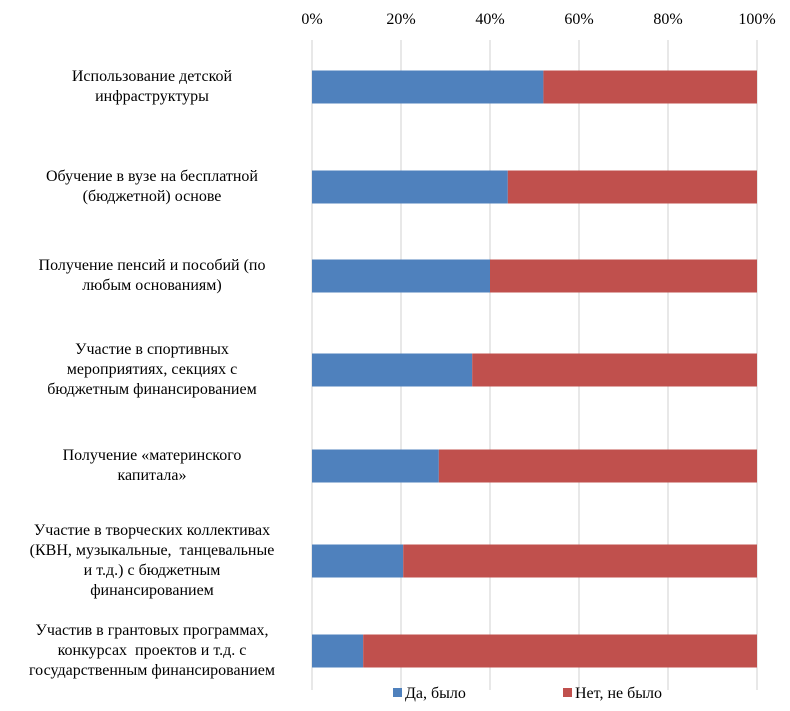 This screenshot has height=711, width=790. What do you see at coordinates (567, 692) in the screenshot?
I see `legend-swatch-no` at bounding box center [567, 692].